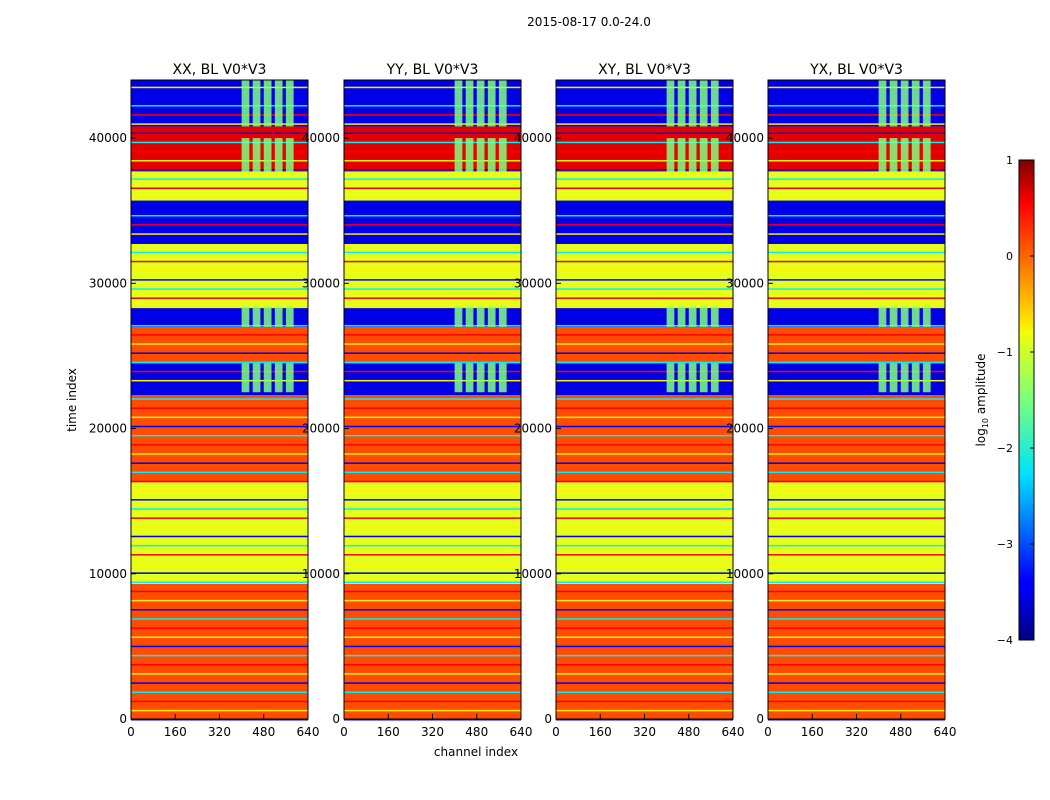  I want to click on x-tick-label: 640, so click(521, 732).